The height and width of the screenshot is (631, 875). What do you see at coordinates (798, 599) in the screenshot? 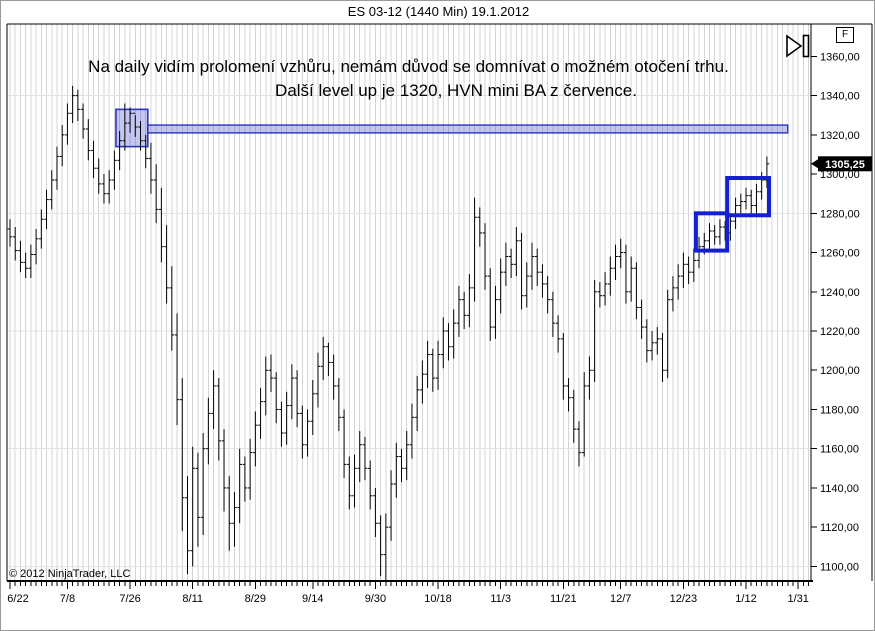
I see `time-axis-label: 1/31` at bounding box center [798, 599].